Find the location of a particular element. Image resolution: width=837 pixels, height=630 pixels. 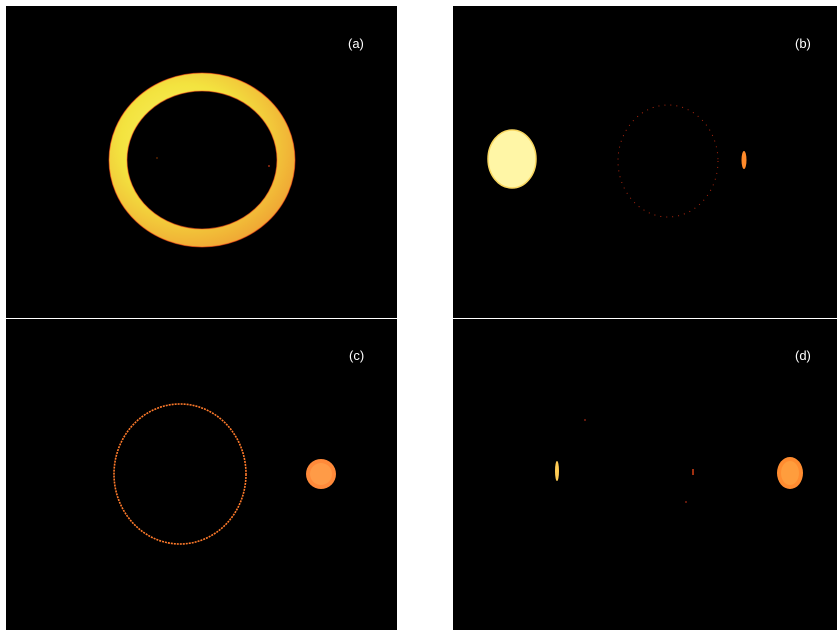

panel-label-b: (b) is located at coordinates (803, 43).